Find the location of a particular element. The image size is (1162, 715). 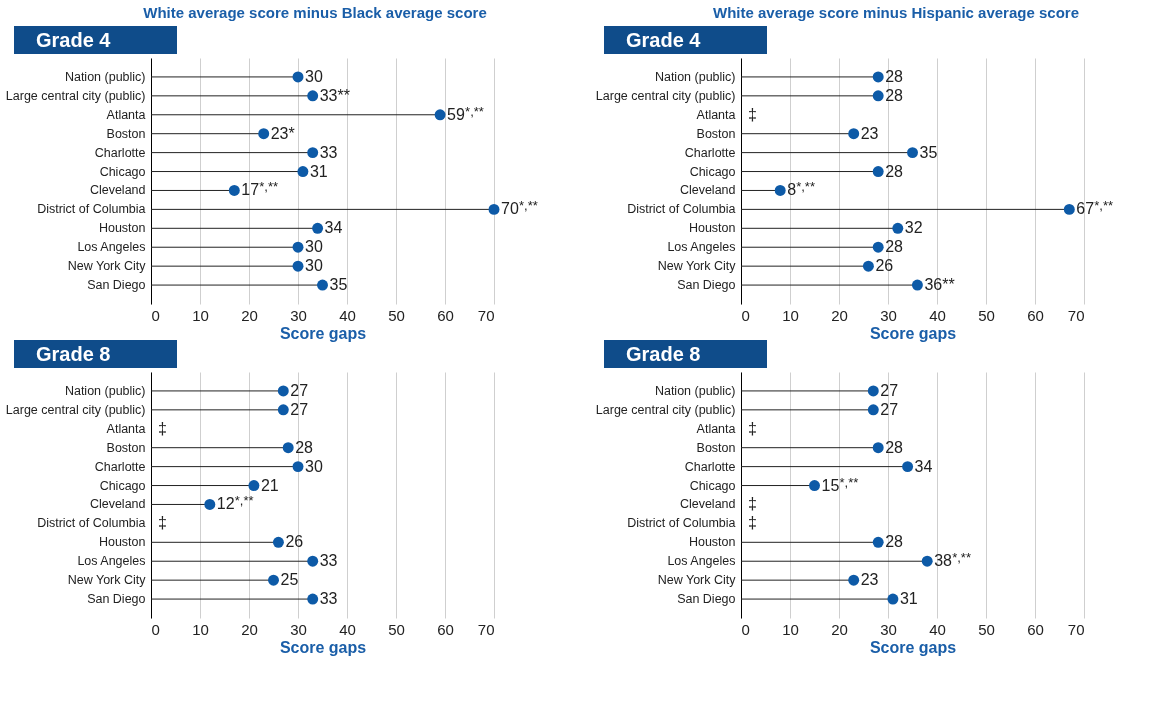

data-label: 21 is located at coordinates (269, 485).